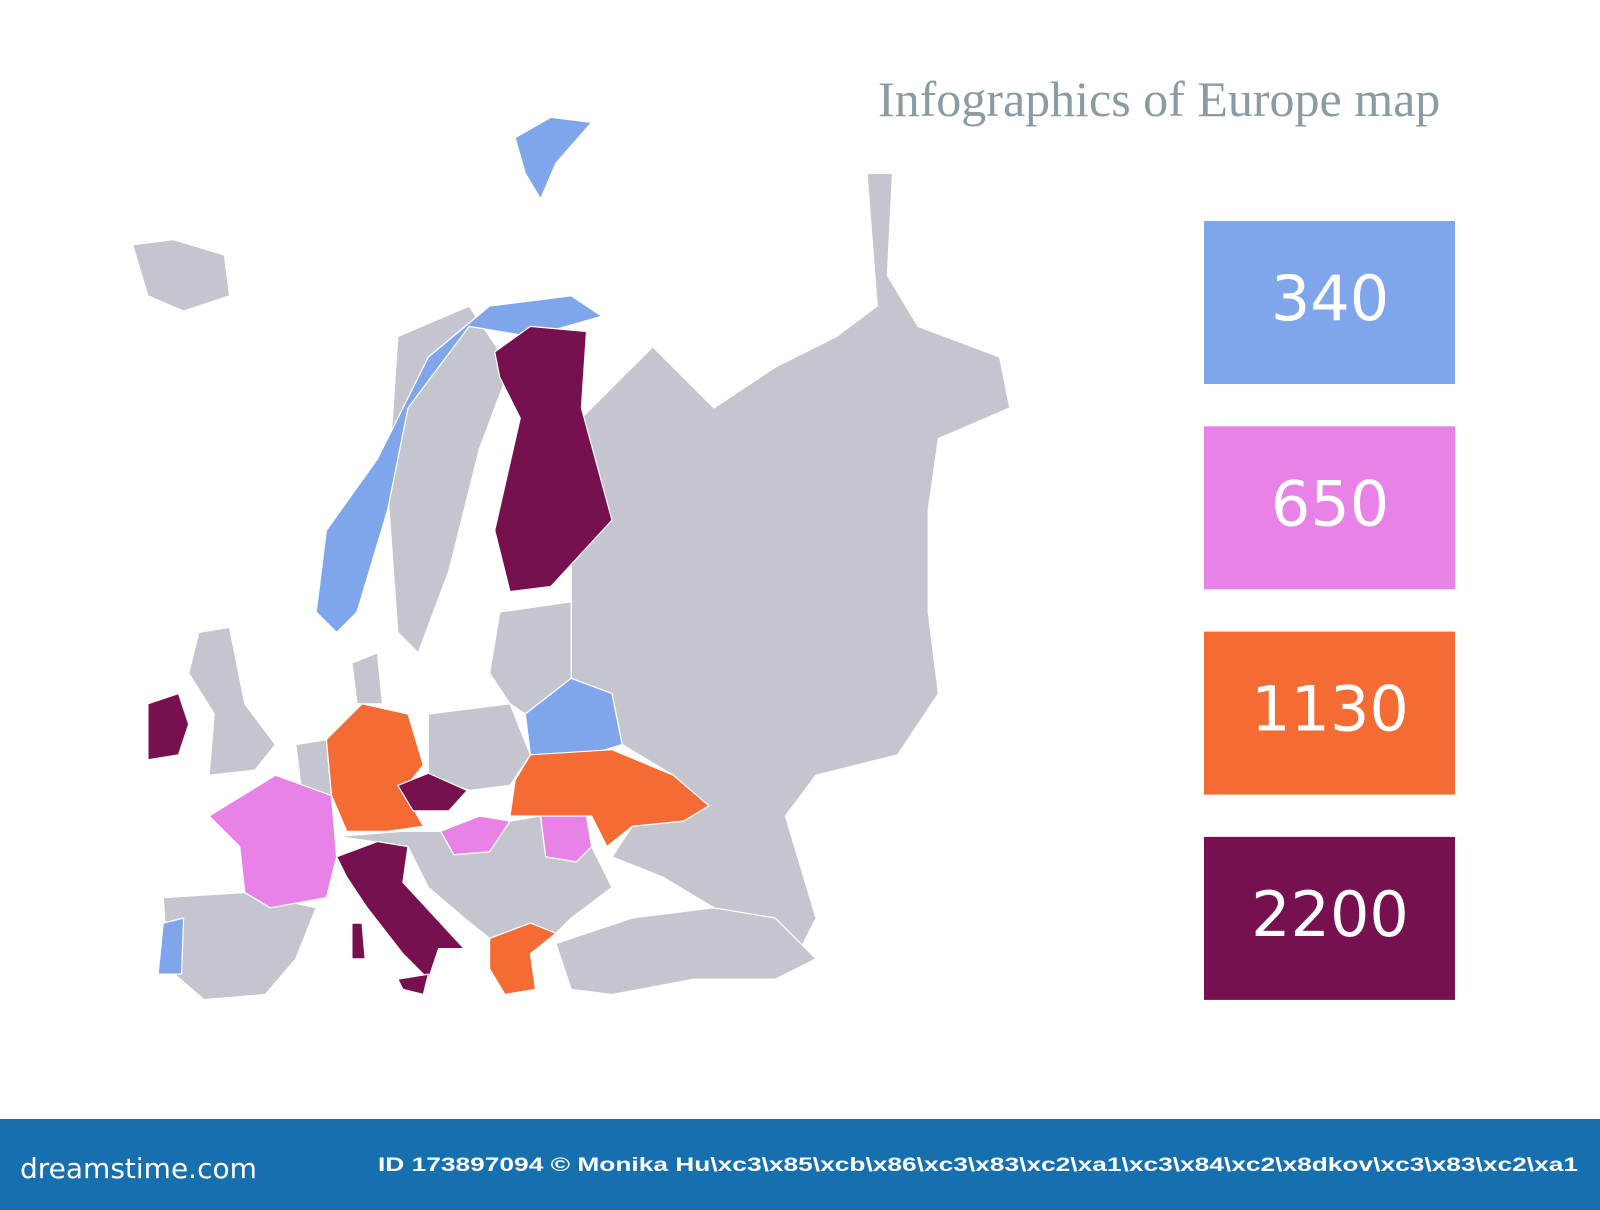 The height and width of the screenshot is (1210, 1600). What do you see at coordinates (609, 798) in the screenshot?
I see `ukraine` at bounding box center [609, 798].